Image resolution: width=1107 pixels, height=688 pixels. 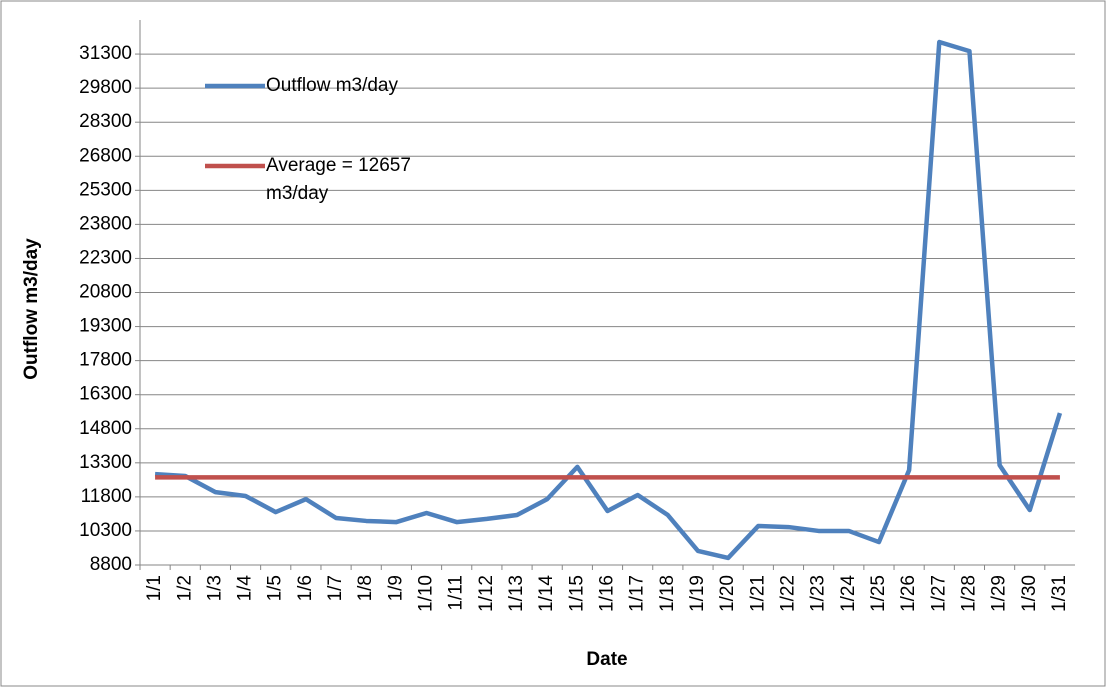 What do you see at coordinates (365, 588) in the screenshot?
I see `x-tick-label: 1/8` at bounding box center [365, 588].